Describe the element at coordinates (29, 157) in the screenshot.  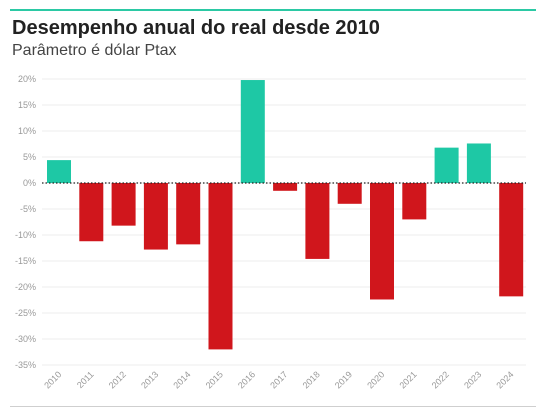
I see `y-tick-label: 5%` at that location.